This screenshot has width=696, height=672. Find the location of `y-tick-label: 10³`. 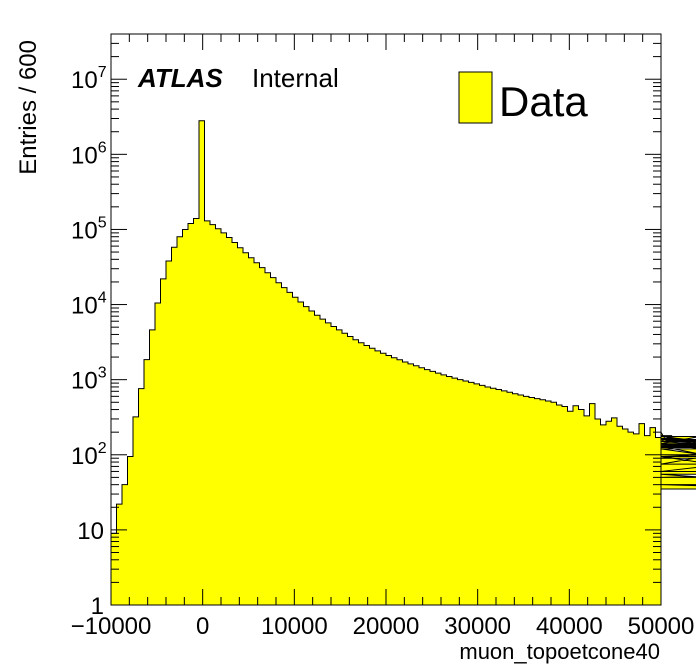

y-tick-label: 10³ is located at coordinates (89, 380).